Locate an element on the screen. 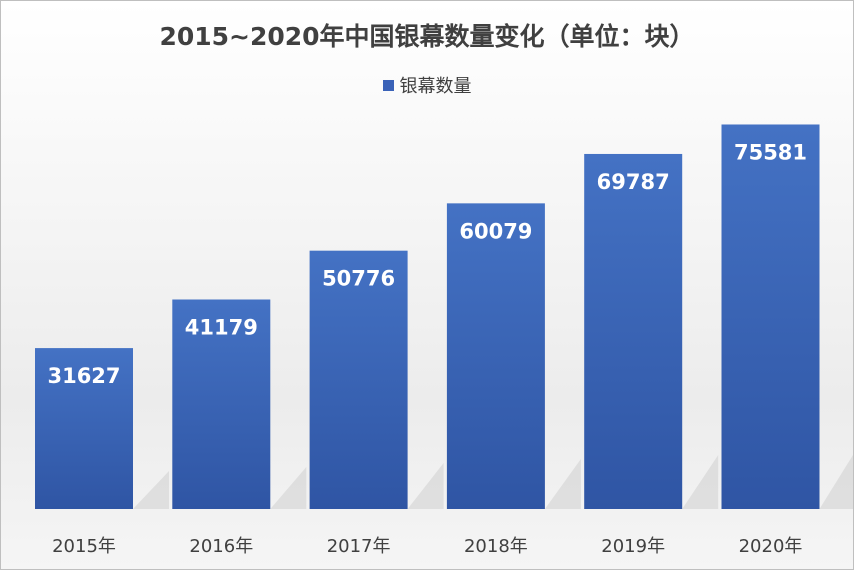 Image resolution: width=854 pixels, height=570 pixels. data-label: 31627 is located at coordinates (83, 376).